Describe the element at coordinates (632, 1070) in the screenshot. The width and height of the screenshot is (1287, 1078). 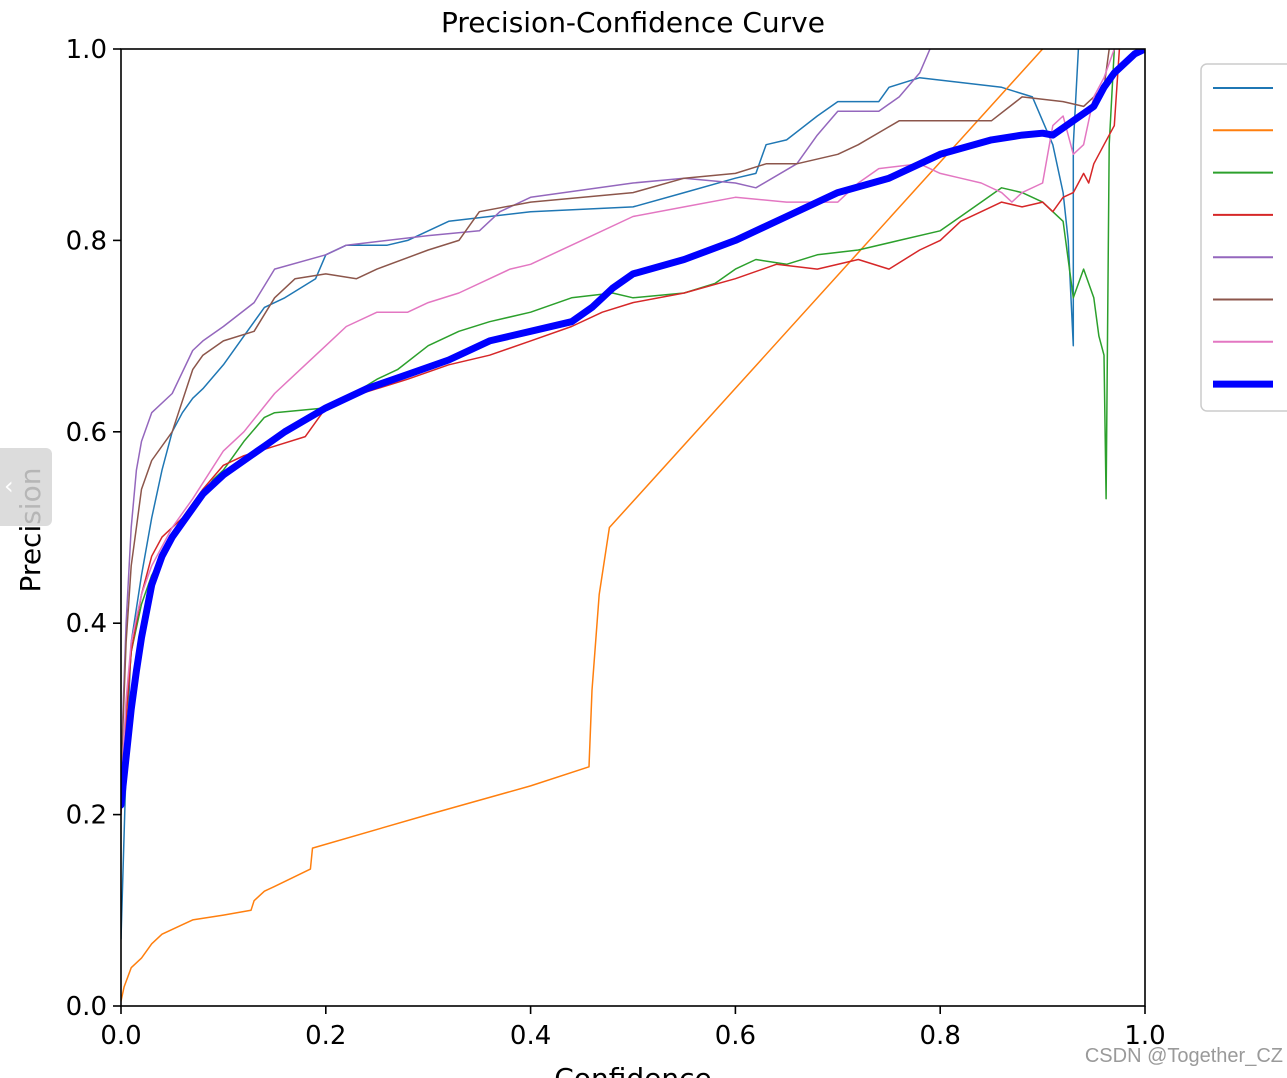
I see `x-axis-label: Confidence` at that location.